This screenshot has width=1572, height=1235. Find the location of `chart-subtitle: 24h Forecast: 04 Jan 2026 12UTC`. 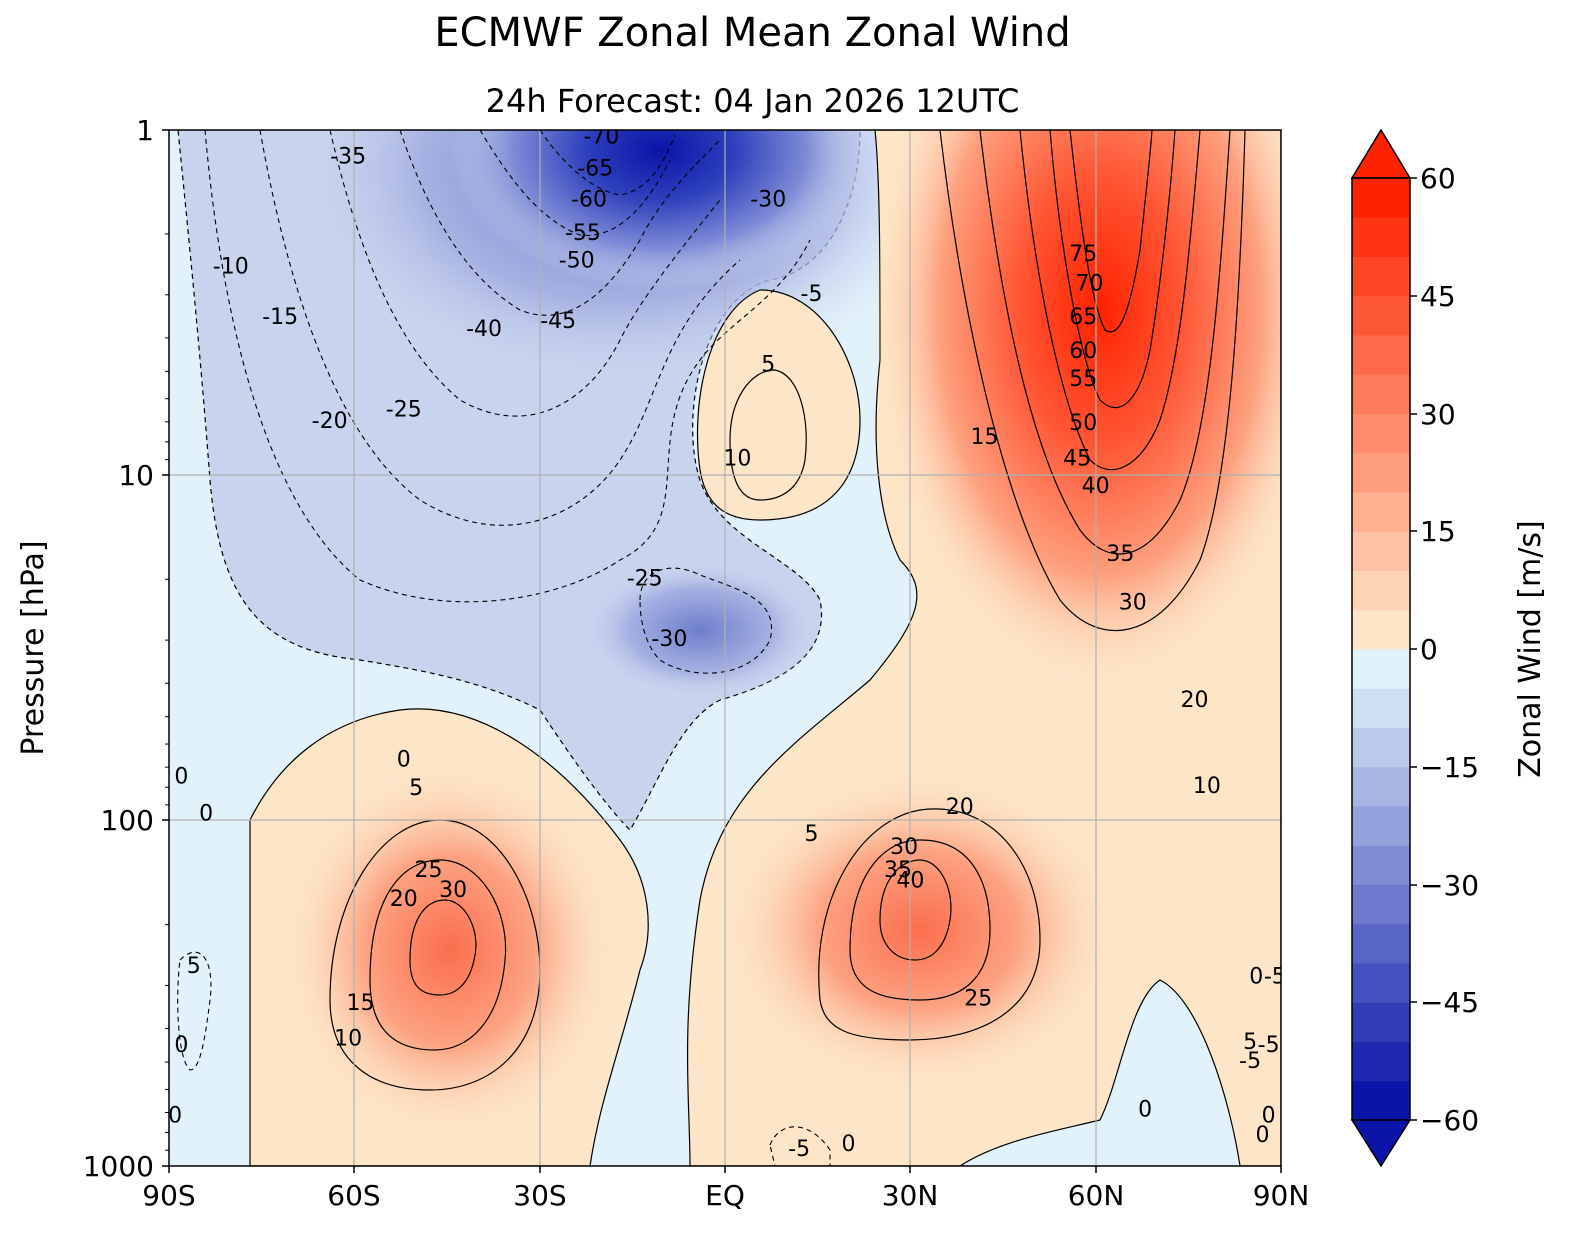

chart-subtitle: 24h Forecast: 04 Jan 2026 12UTC is located at coordinates (752, 101).